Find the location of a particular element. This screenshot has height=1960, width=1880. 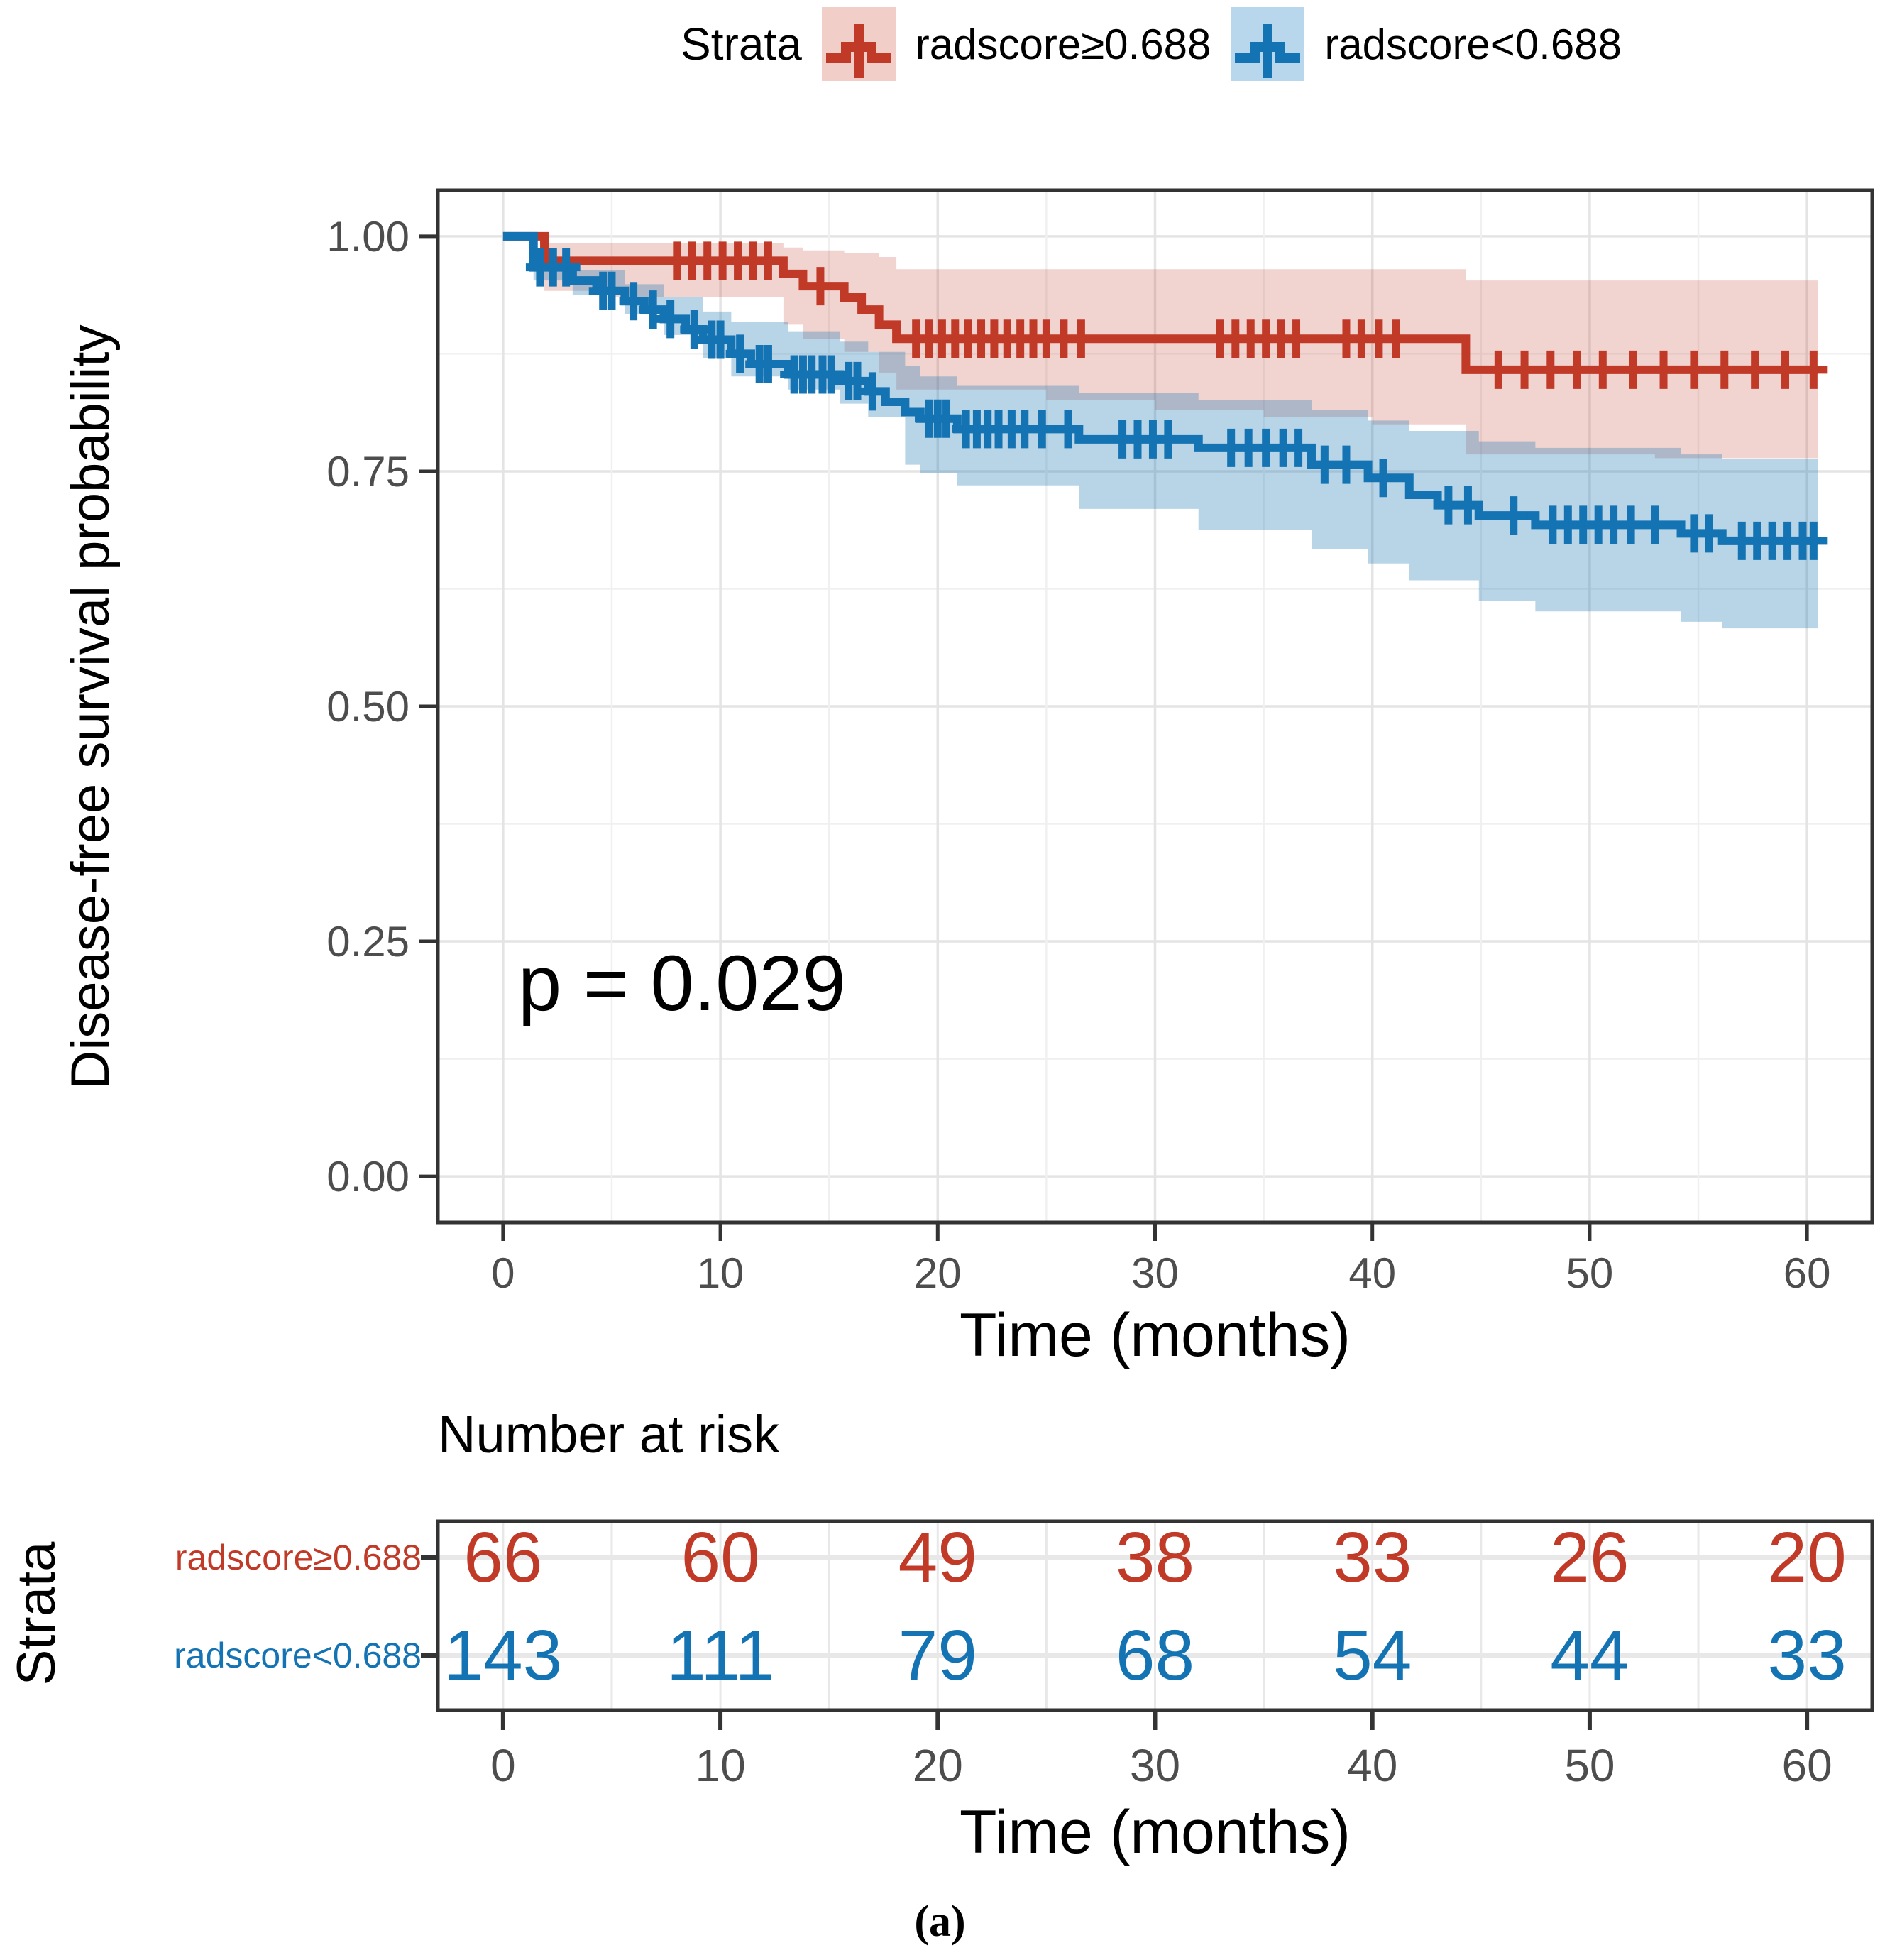

y-tick-label: 0.00 is located at coordinates (367, 1177).